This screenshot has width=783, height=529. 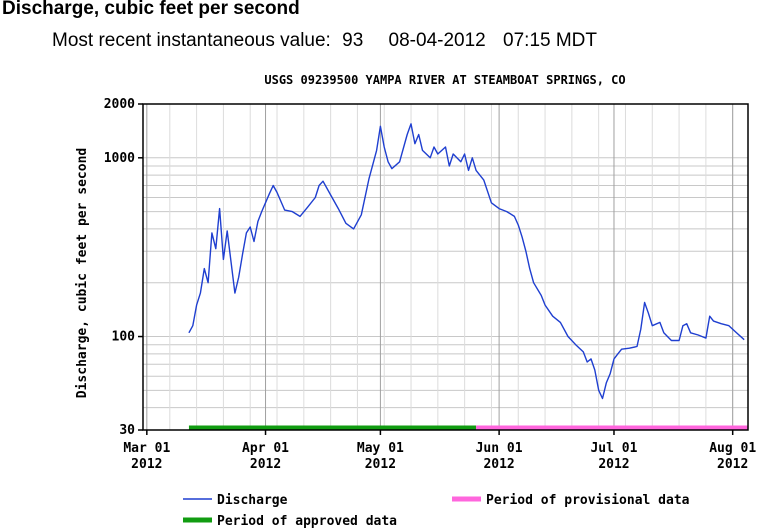 I want to click on recent-value-label: Most recent instantaneous value:, so click(x=191, y=40).